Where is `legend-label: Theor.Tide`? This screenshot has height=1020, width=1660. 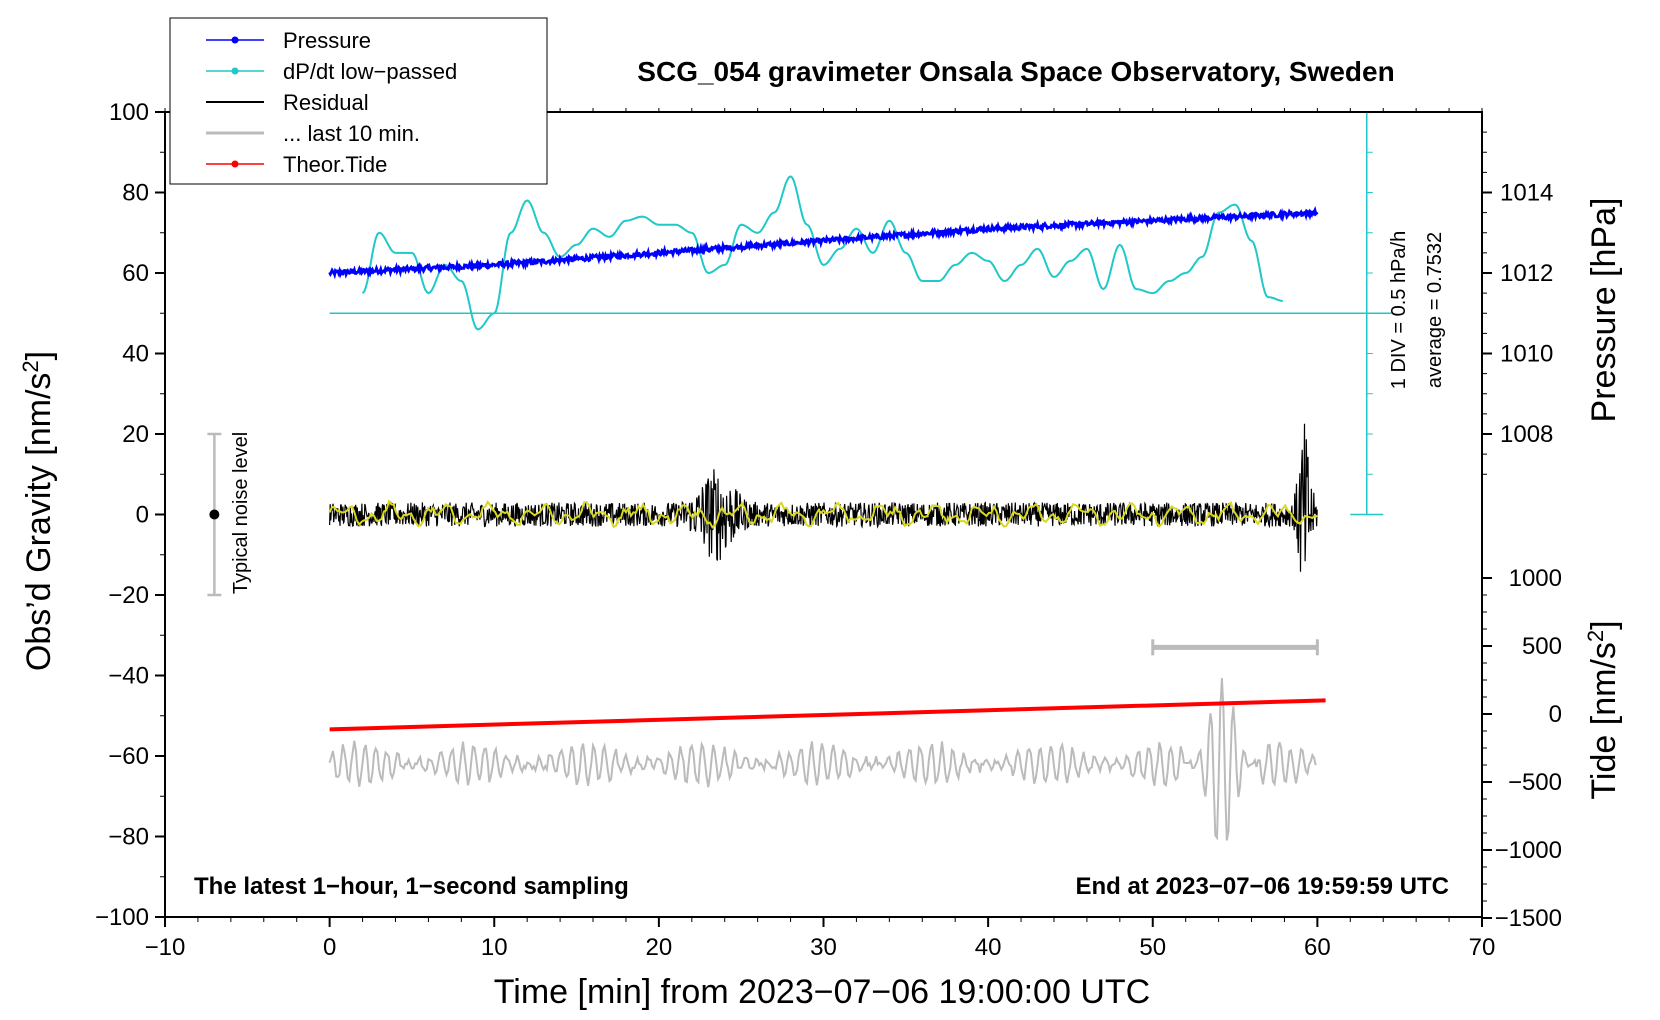 legend-label: Theor.Tide is located at coordinates (335, 164).